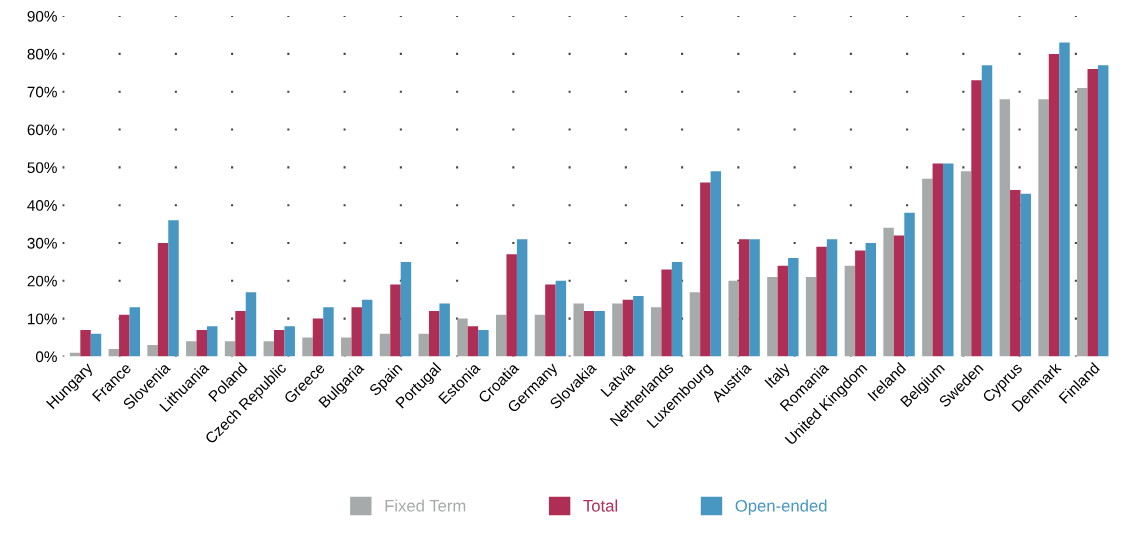 Image resolution: width=1133 pixels, height=536 pixels. Describe the element at coordinates (42, 54) in the screenshot. I see `y-tick-label: 80%` at that location.